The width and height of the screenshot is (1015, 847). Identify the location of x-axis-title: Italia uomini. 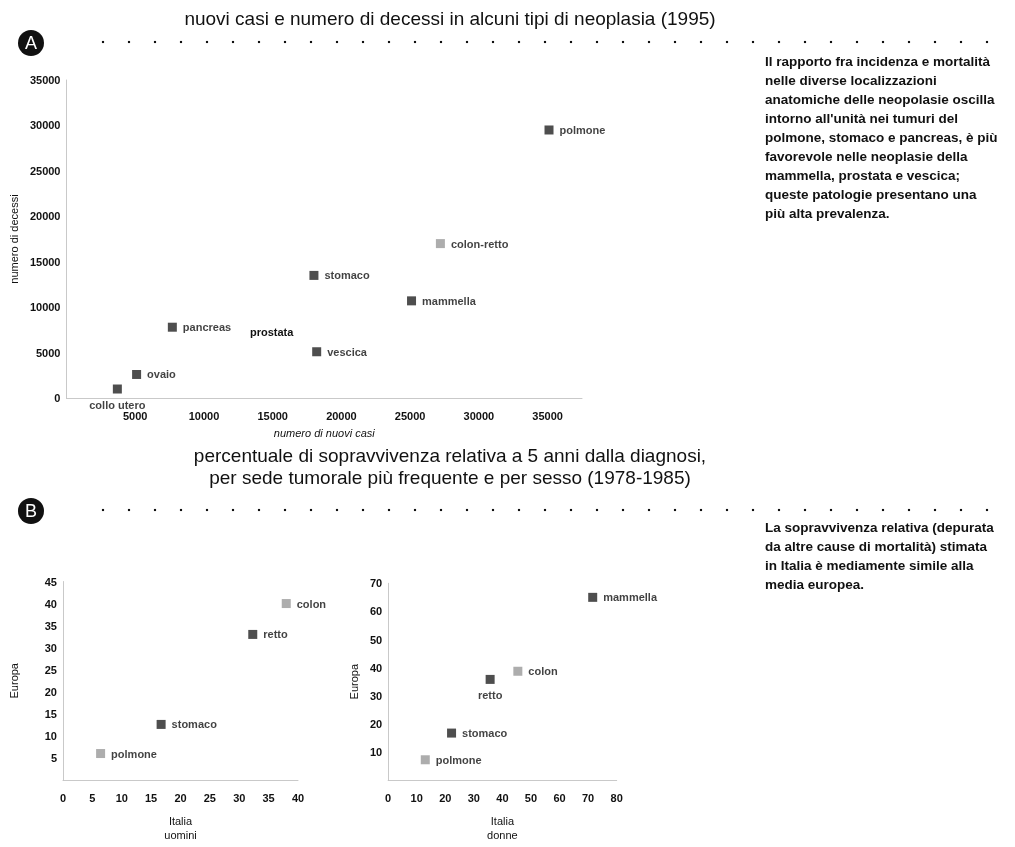
(180, 828).